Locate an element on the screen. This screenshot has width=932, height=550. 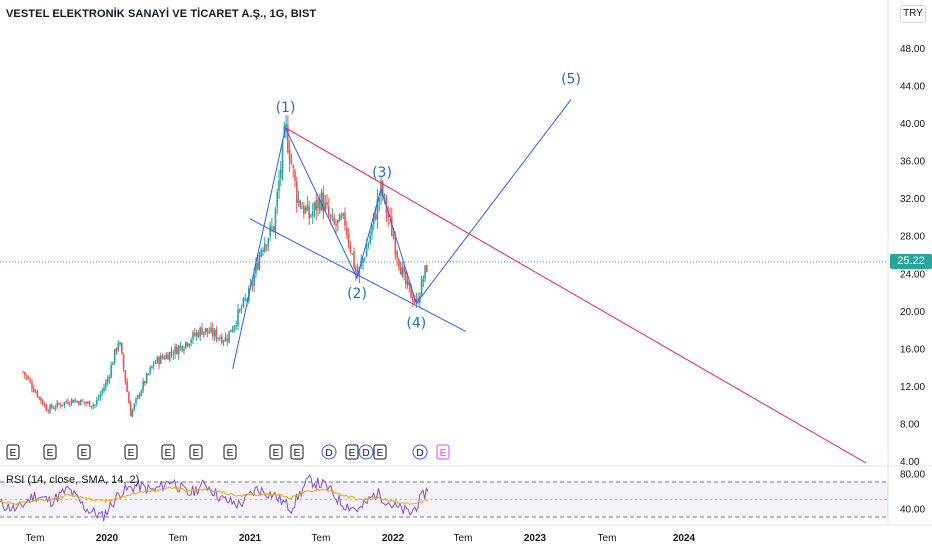
price-tick-label: 28.00 is located at coordinates (912, 237).